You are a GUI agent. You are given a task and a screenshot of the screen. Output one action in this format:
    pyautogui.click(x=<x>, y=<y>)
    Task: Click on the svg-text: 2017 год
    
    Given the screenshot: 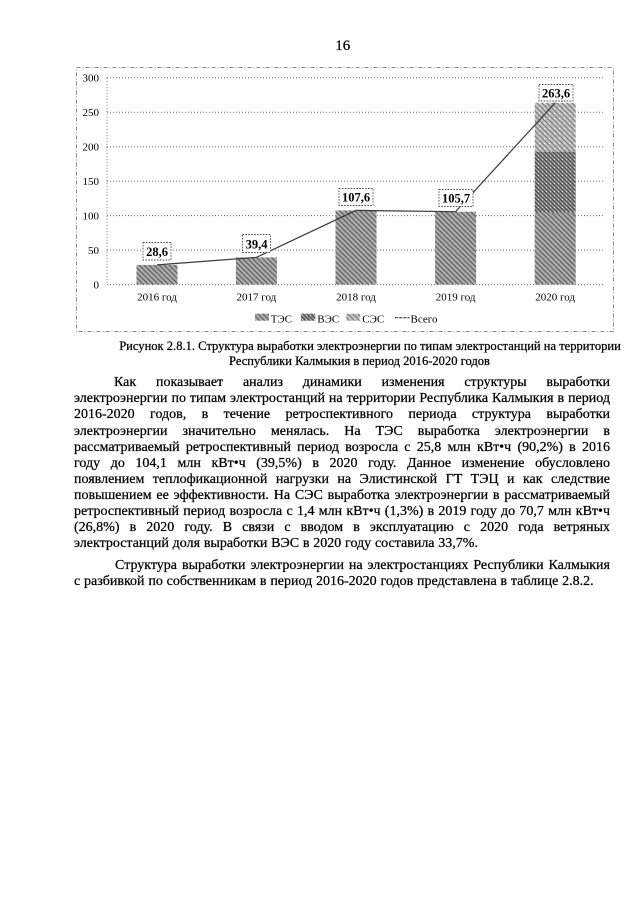 What is the action you would take?
    pyautogui.click(x=257, y=297)
    